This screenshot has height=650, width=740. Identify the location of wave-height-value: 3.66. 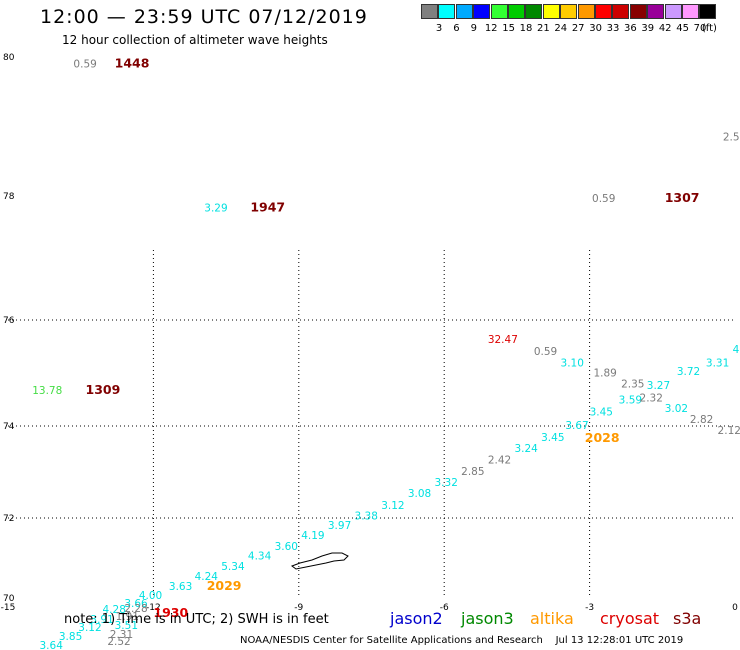
(136, 604).